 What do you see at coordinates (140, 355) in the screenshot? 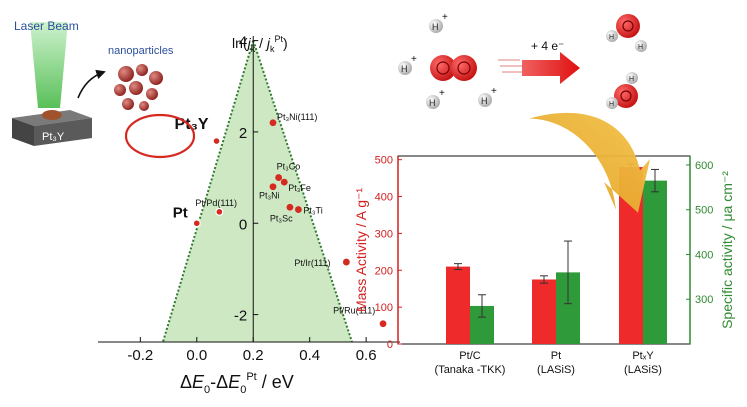
I see `volcano-x-tick-label: -0.2` at bounding box center [140, 355].